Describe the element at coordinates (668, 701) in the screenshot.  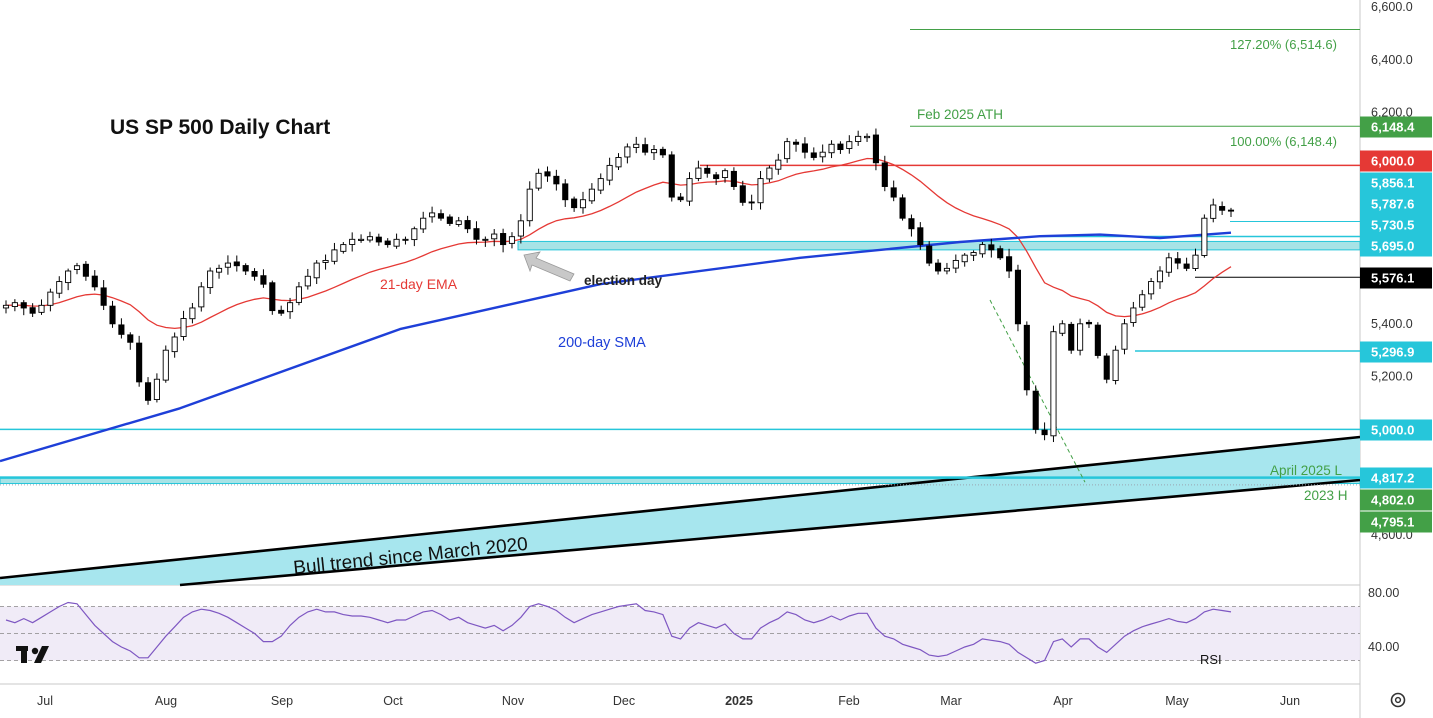
I see `time-axis: Jul Aug Sep Oct Nov Dec 2025 Feb Mar Apr May Jun` at that location.